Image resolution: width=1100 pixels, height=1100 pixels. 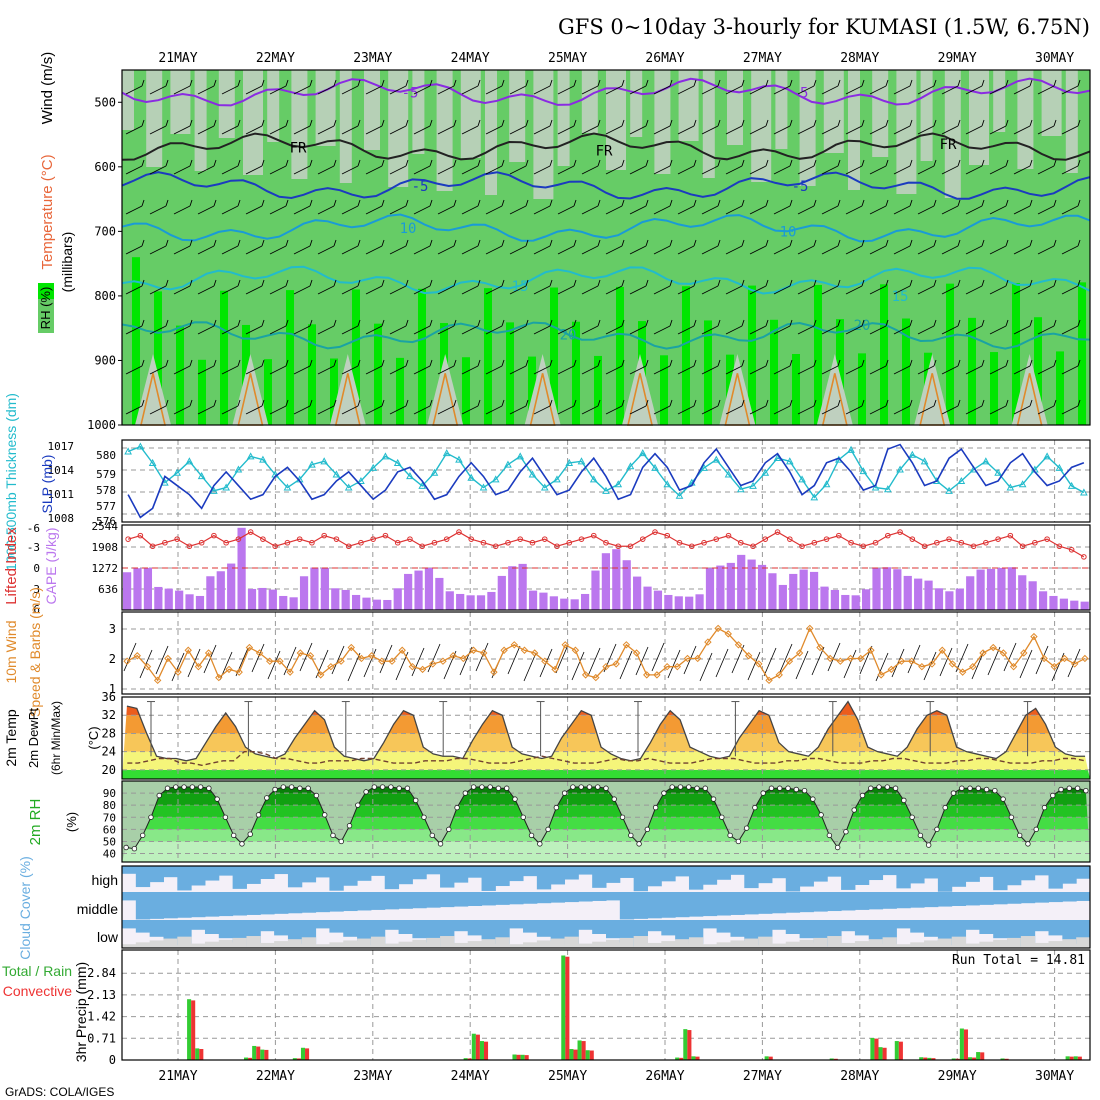 What do you see at coordinates (408, 229) in the screenshot?
I see `contour-label: 10` at bounding box center [408, 229].